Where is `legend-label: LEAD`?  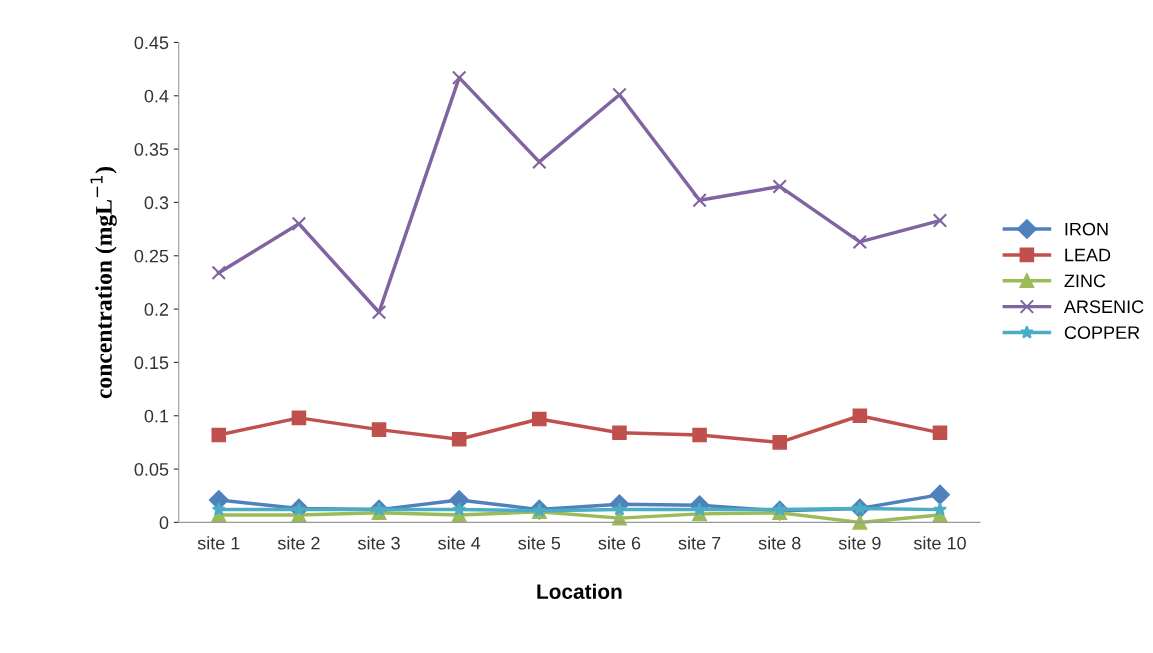 legend-label: LEAD is located at coordinates (1088, 255).